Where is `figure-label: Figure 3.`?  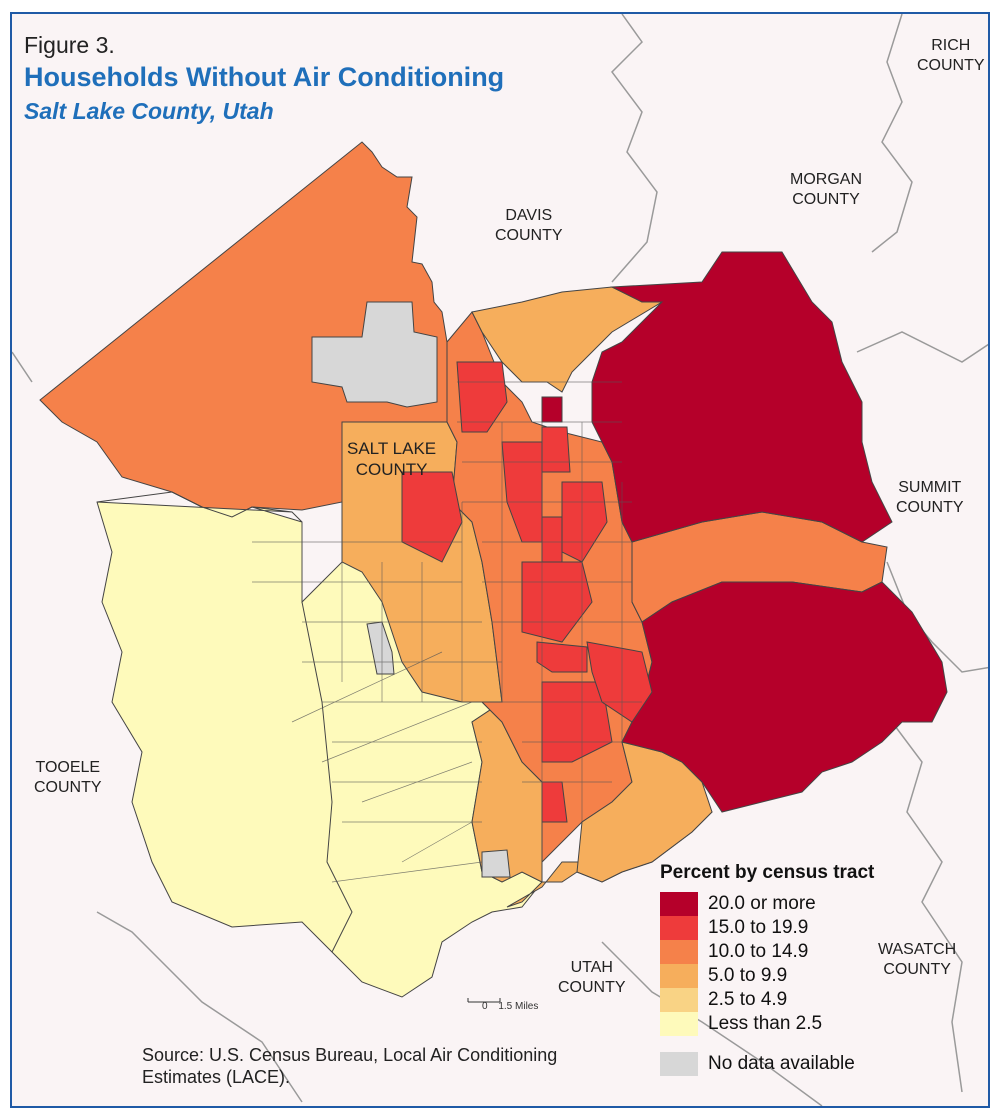 figure-label: Figure 3. is located at coordinates (69, 45).